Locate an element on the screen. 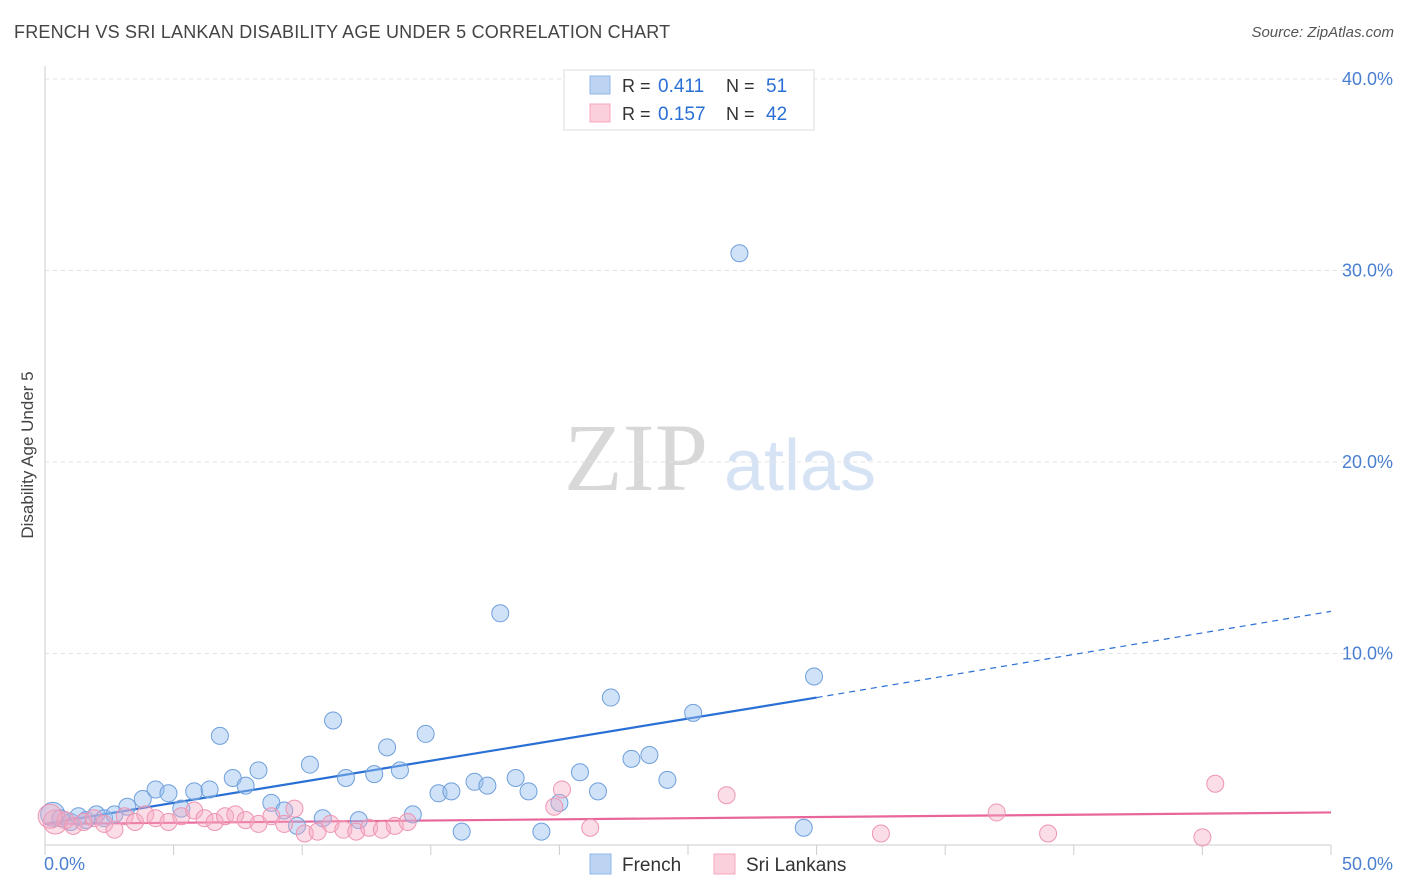  source-credit: Source: ZipAtlas.com is located at coordinates (1322, 32).